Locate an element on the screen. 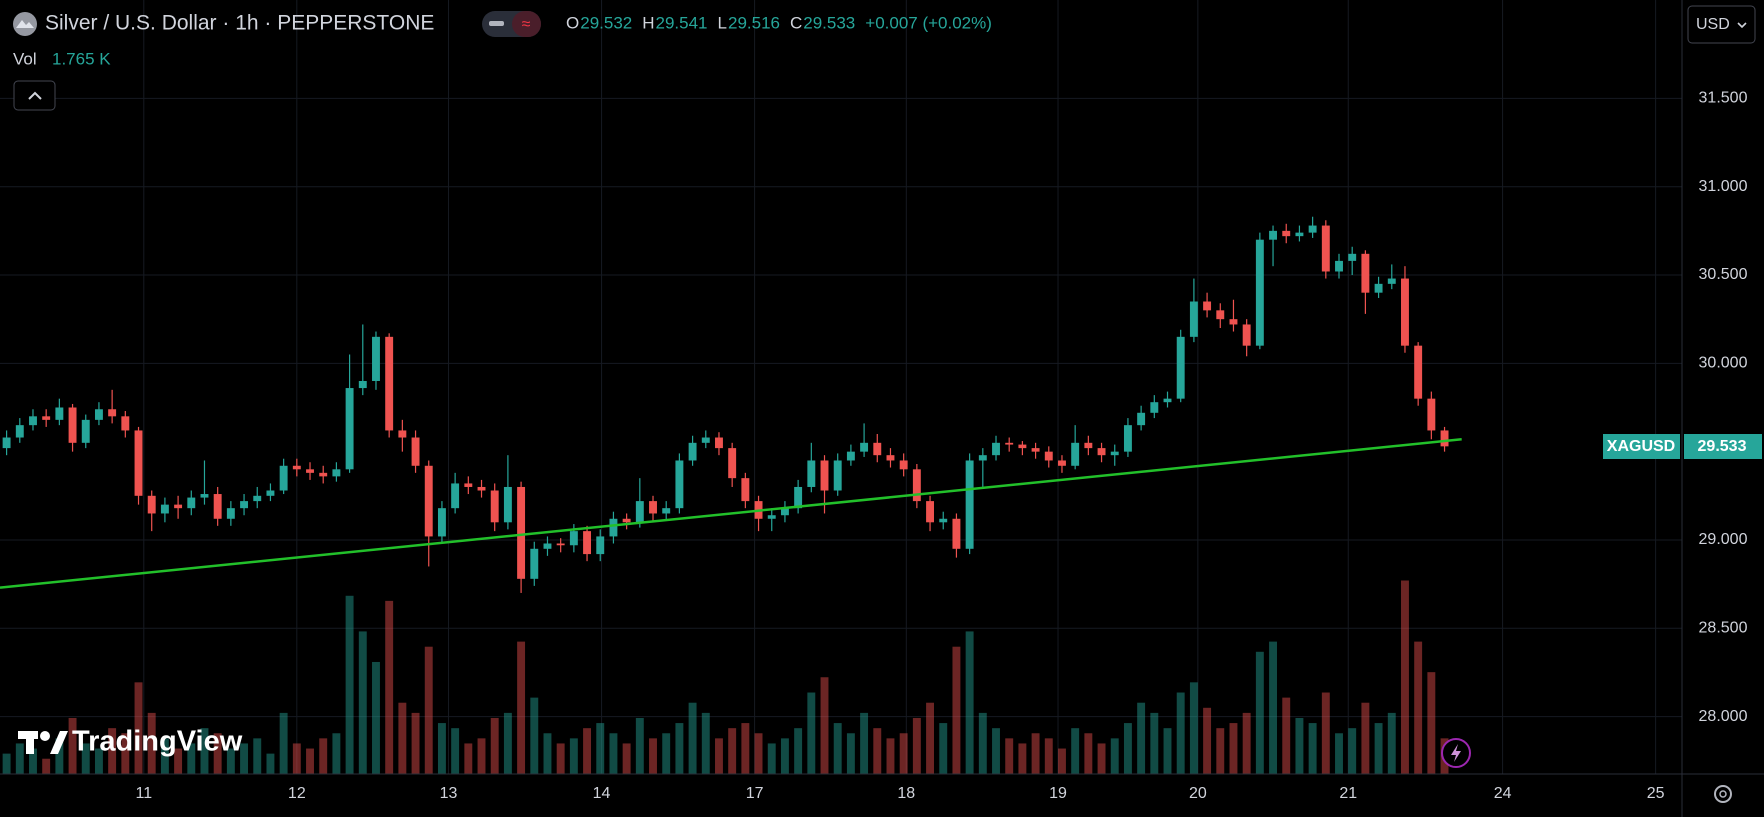 The height and width of the screenshot is (817, 1764). market-status is located at coordinates (526, 24).